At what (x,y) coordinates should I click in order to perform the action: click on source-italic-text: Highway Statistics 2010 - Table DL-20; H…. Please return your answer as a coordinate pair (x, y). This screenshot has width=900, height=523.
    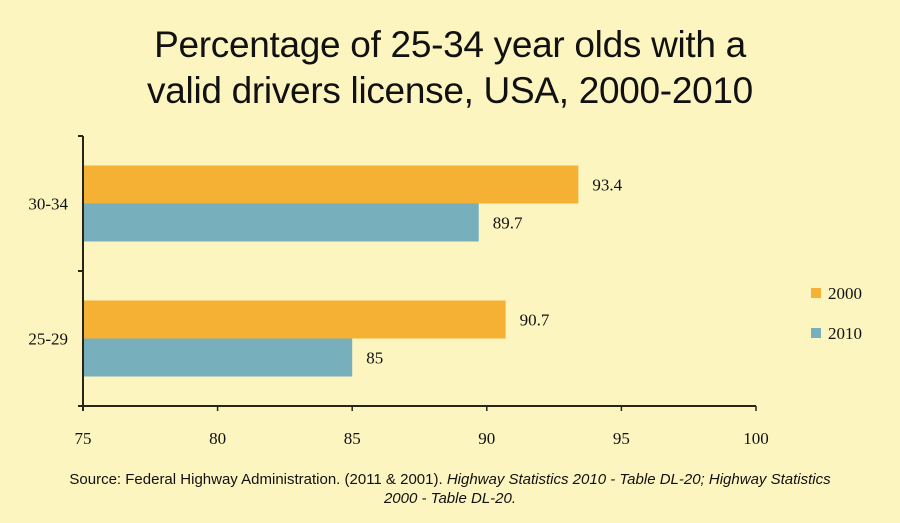
    Looking at the image, I should click on (607, 489).